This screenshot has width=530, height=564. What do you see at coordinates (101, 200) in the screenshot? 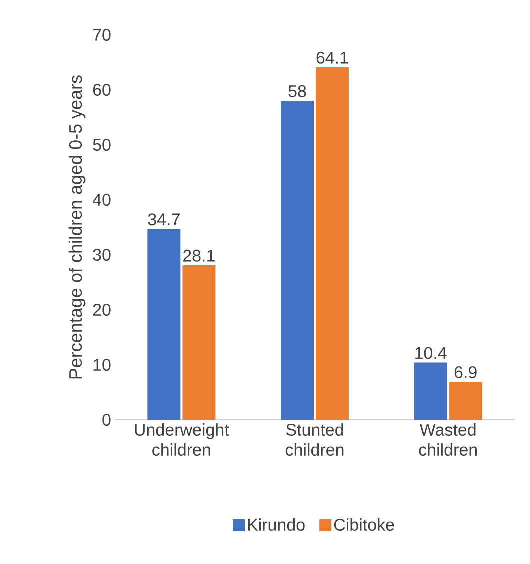
I see `y-tick-label: 40` at bounding box center [101, 200].